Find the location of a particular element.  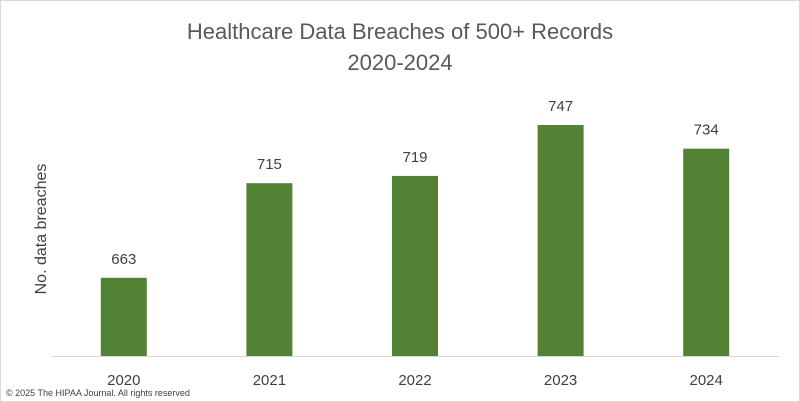

bar-2024 is located at coordinates (706, 252).